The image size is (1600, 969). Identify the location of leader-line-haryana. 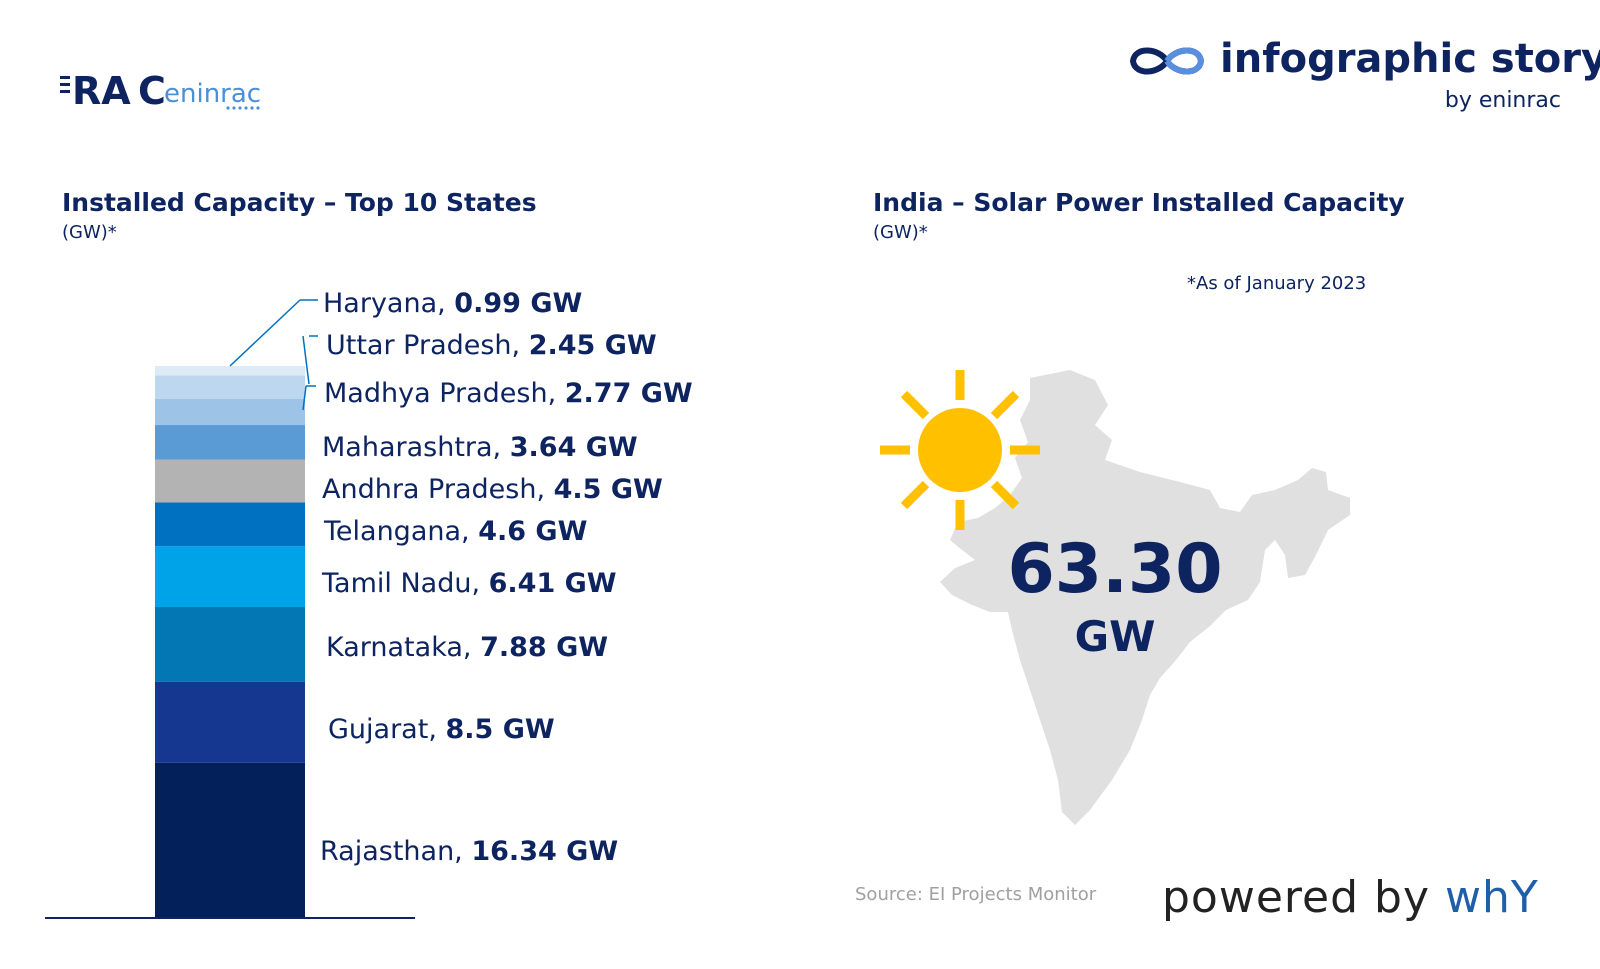
(265, 333).